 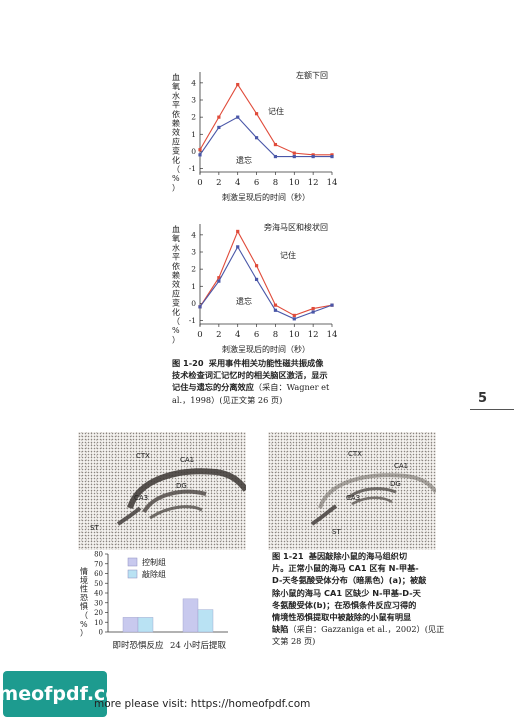 What do you see at coordinates (275, 183) in the screenshot?
I see `x-tick-label: 8` at bounding box center [275, 183].